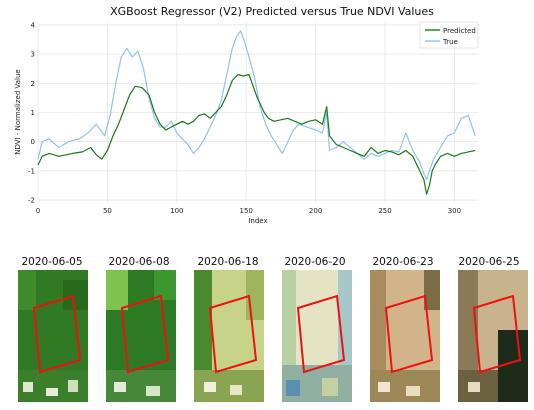  What do you see at coordinates (18, 111) in the screenshot?
I see `y-axis-label: NDVI - Normalized Value` at bounding box center [18, 111].